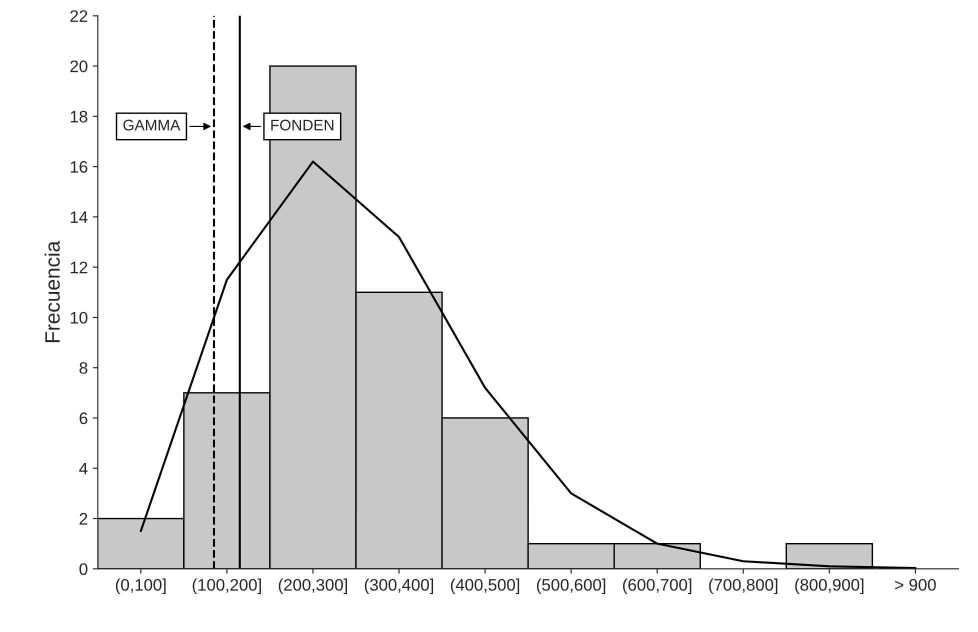 The height and width of the screenshot is (632, 978). I want to click on y-tick-label: 14, so click(79, 217).